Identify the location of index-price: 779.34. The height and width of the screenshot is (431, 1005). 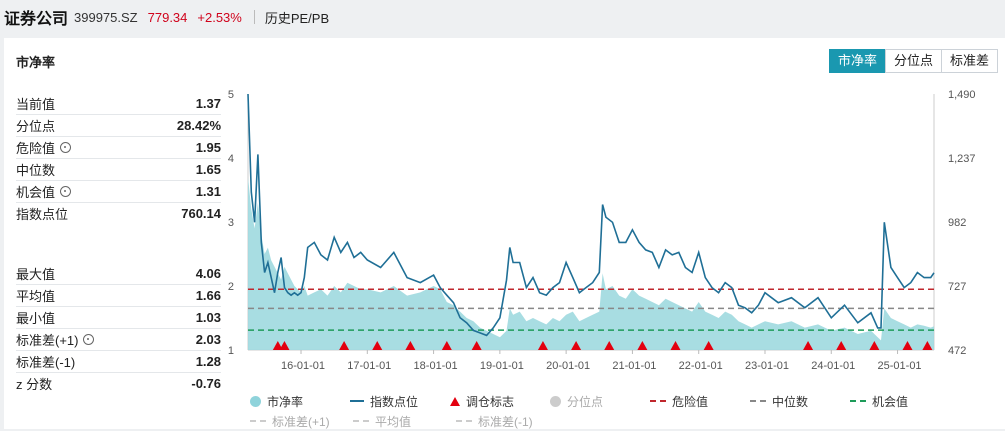
(167, 17).